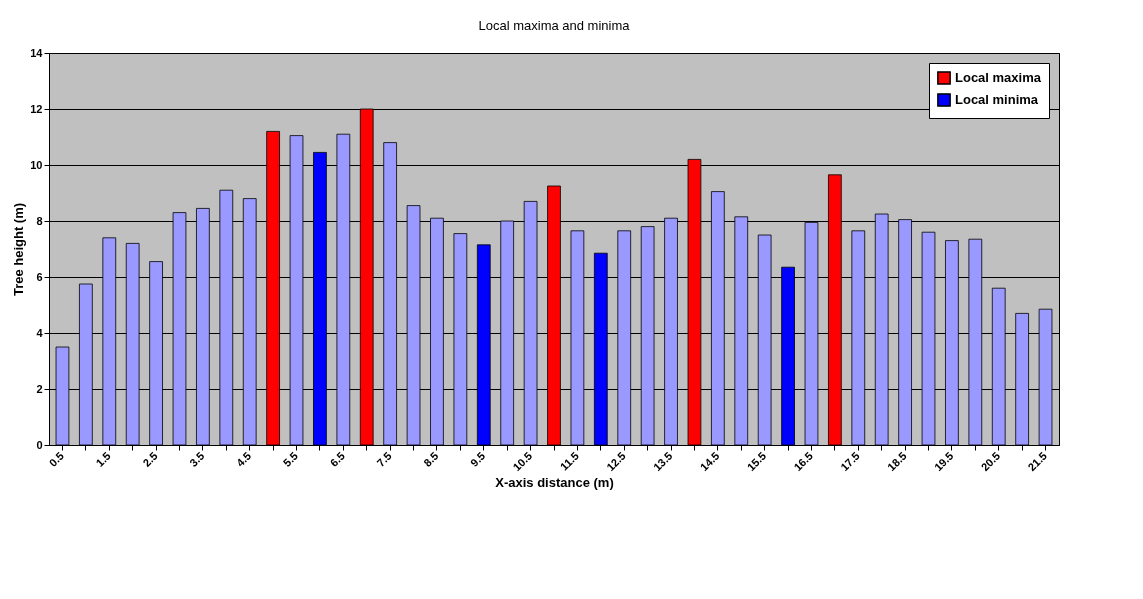 This screenshot has width=1143, height=599. I want to click on legend-label: Local maxima, so click(998, 77).